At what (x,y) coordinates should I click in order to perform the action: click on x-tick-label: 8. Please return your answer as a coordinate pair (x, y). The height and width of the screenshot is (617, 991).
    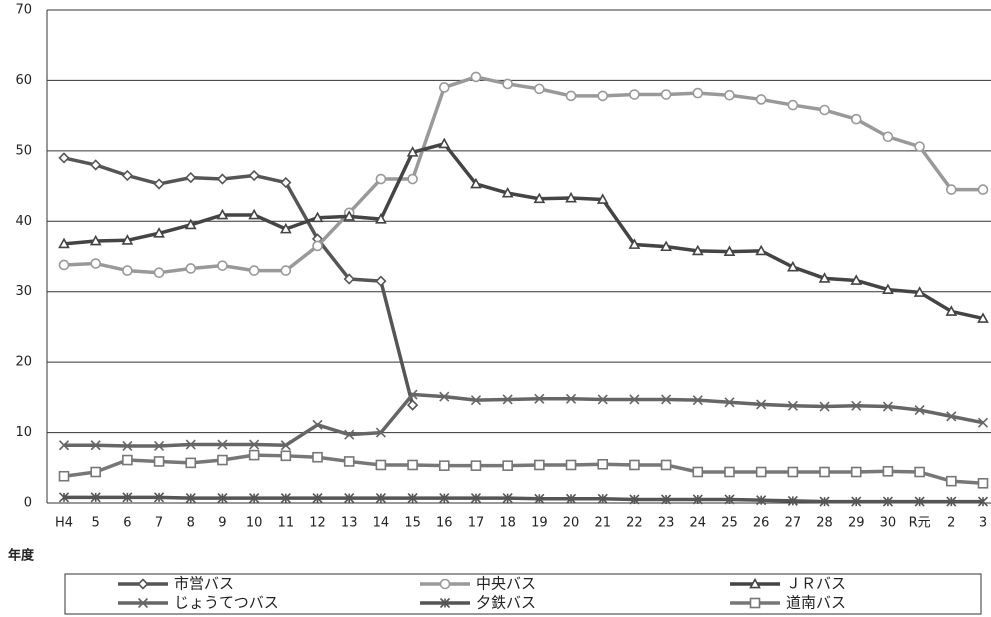
    Looking at the image, I should click on (191, 523).